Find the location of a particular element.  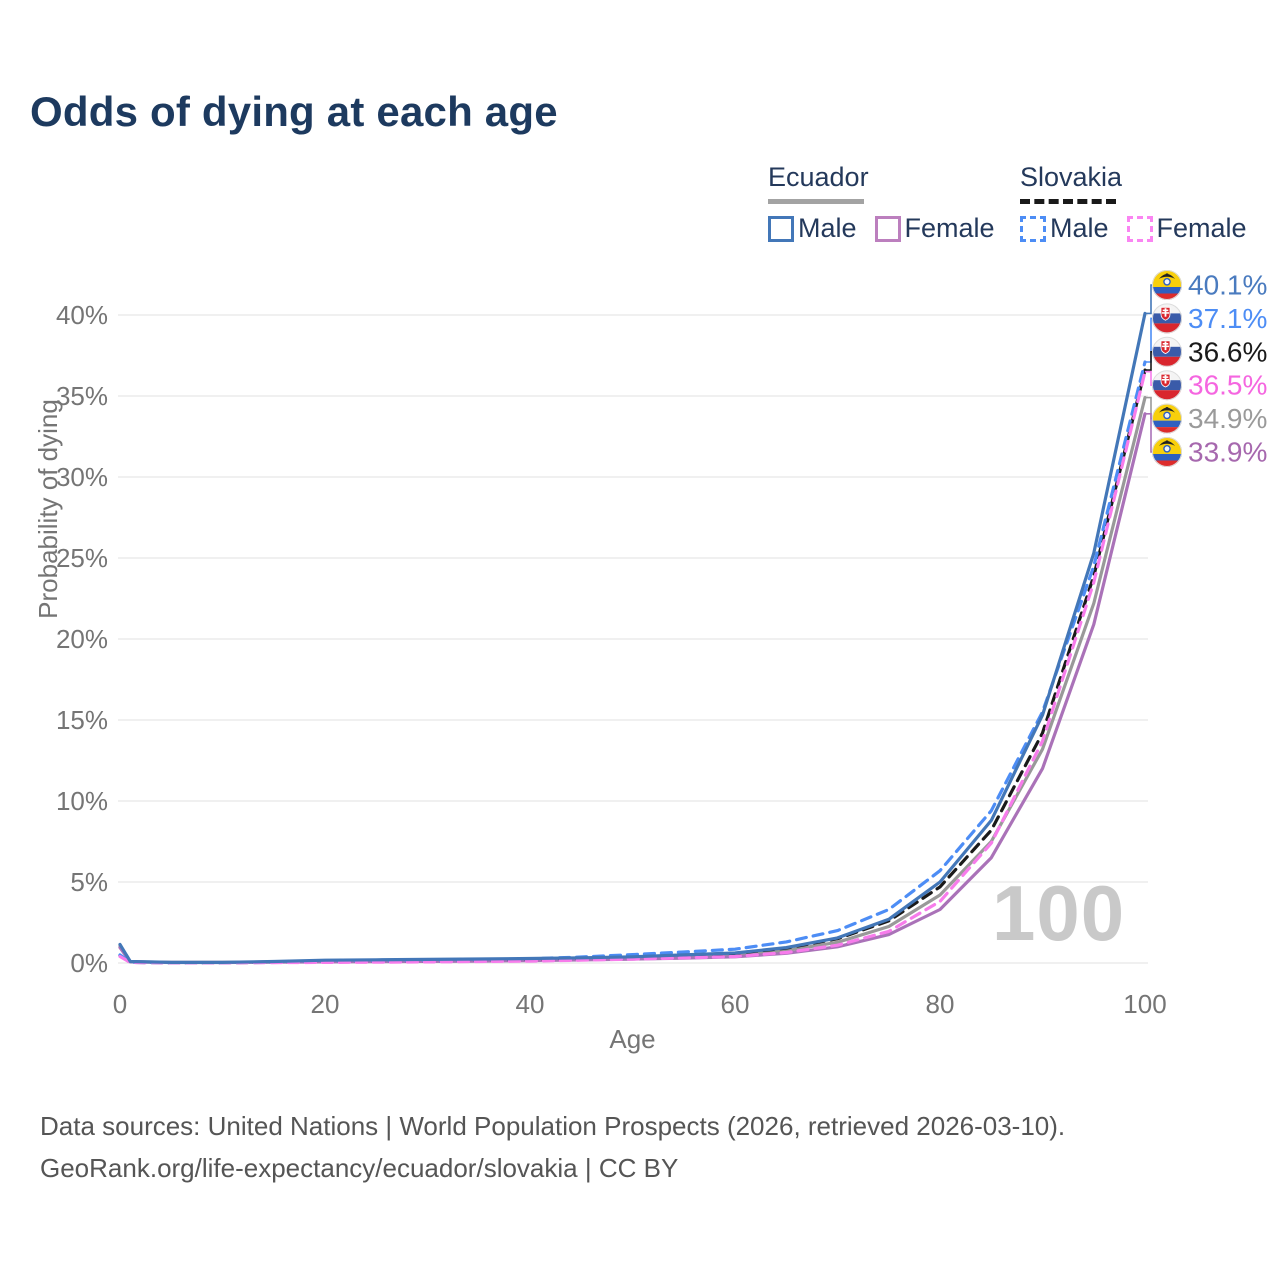

y-axis-tick-label: 5% is located at coordinates (89, 882).